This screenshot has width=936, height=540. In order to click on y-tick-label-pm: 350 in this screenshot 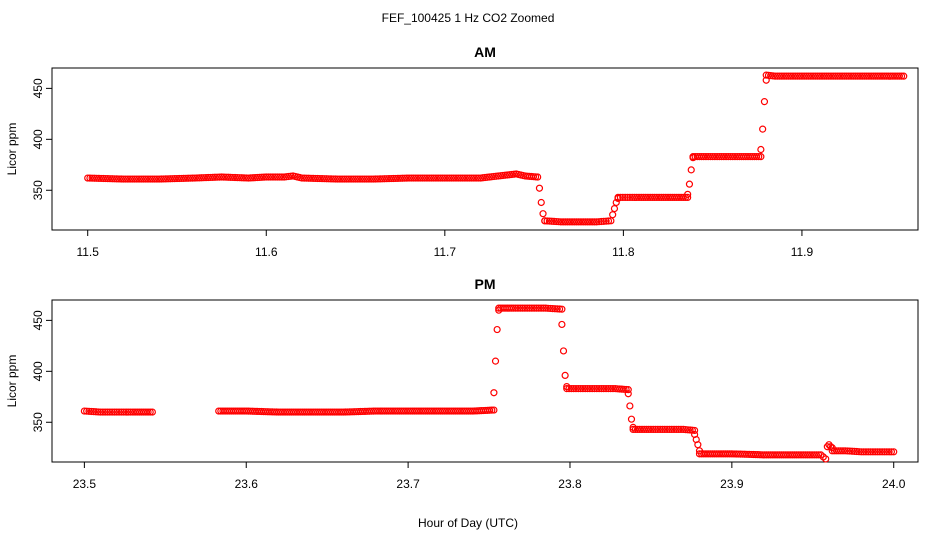, I will do `click(38, 422)`.